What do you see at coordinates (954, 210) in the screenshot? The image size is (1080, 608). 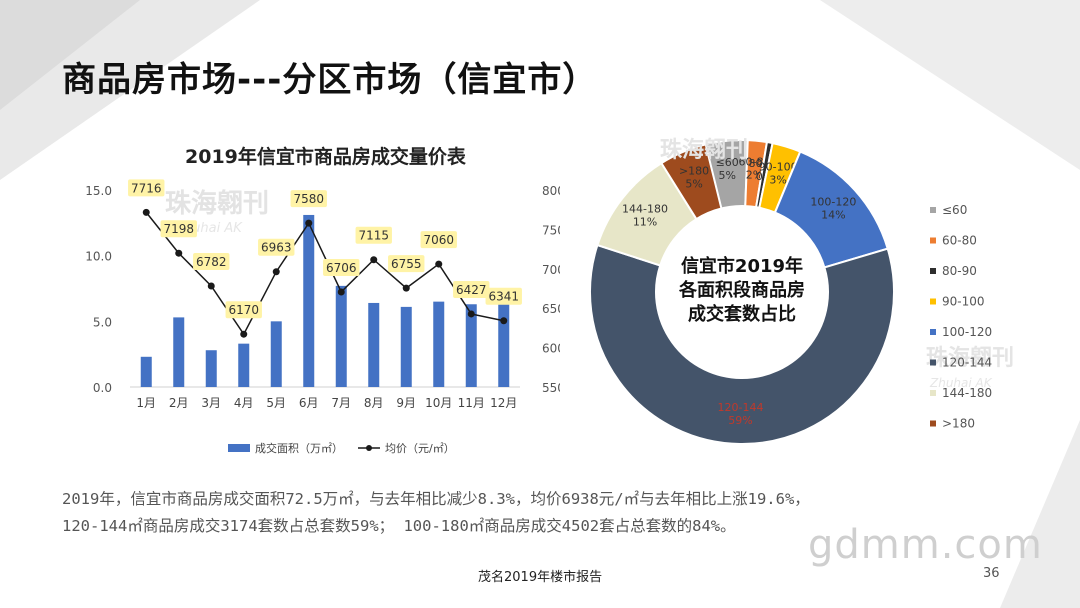 I see `legend-label: ≤60` at bounding box center [954, 210].